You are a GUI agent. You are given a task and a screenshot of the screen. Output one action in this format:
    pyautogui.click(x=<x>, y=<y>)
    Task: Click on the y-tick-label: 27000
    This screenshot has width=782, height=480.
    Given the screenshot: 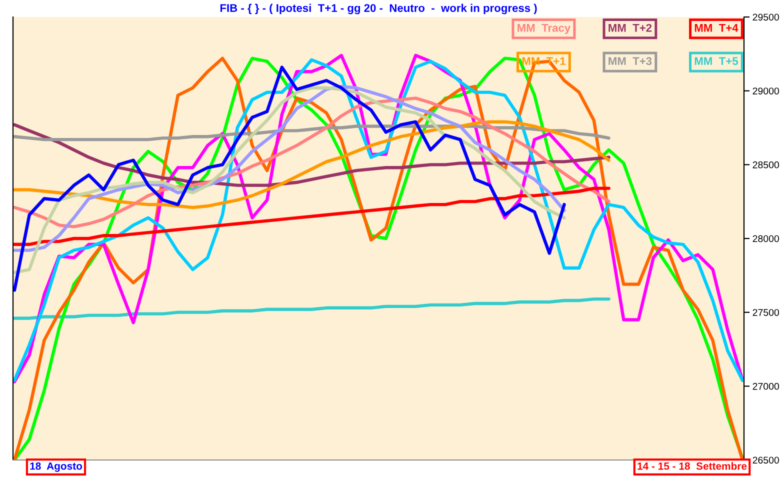 What is the action you would take?
    pyautogui.click(x=765, y=386)
    